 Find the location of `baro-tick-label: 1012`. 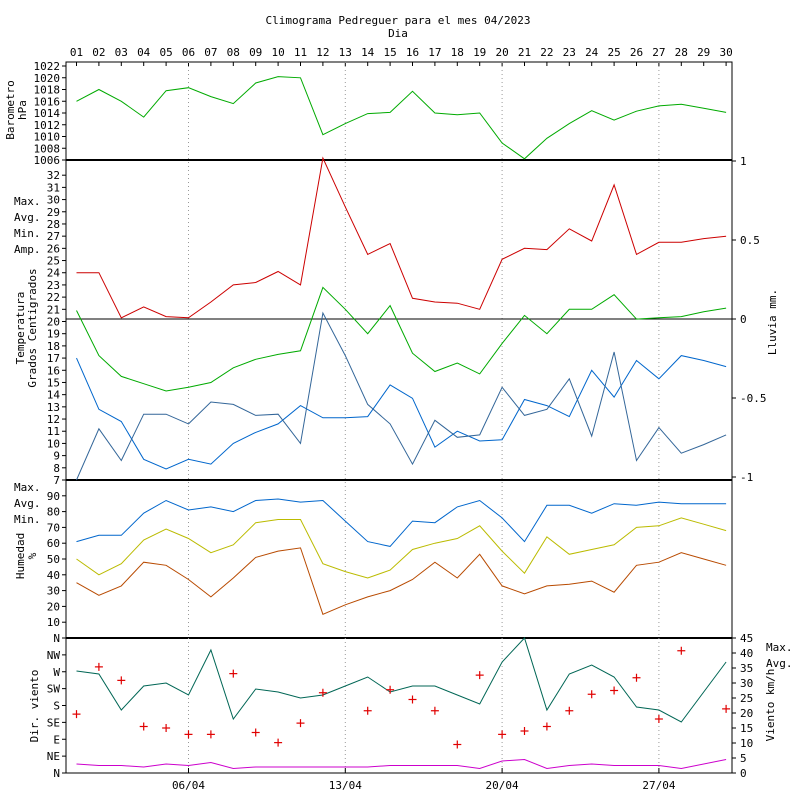

baro-tick-label: 1012 is located at coordinates (47, 125).